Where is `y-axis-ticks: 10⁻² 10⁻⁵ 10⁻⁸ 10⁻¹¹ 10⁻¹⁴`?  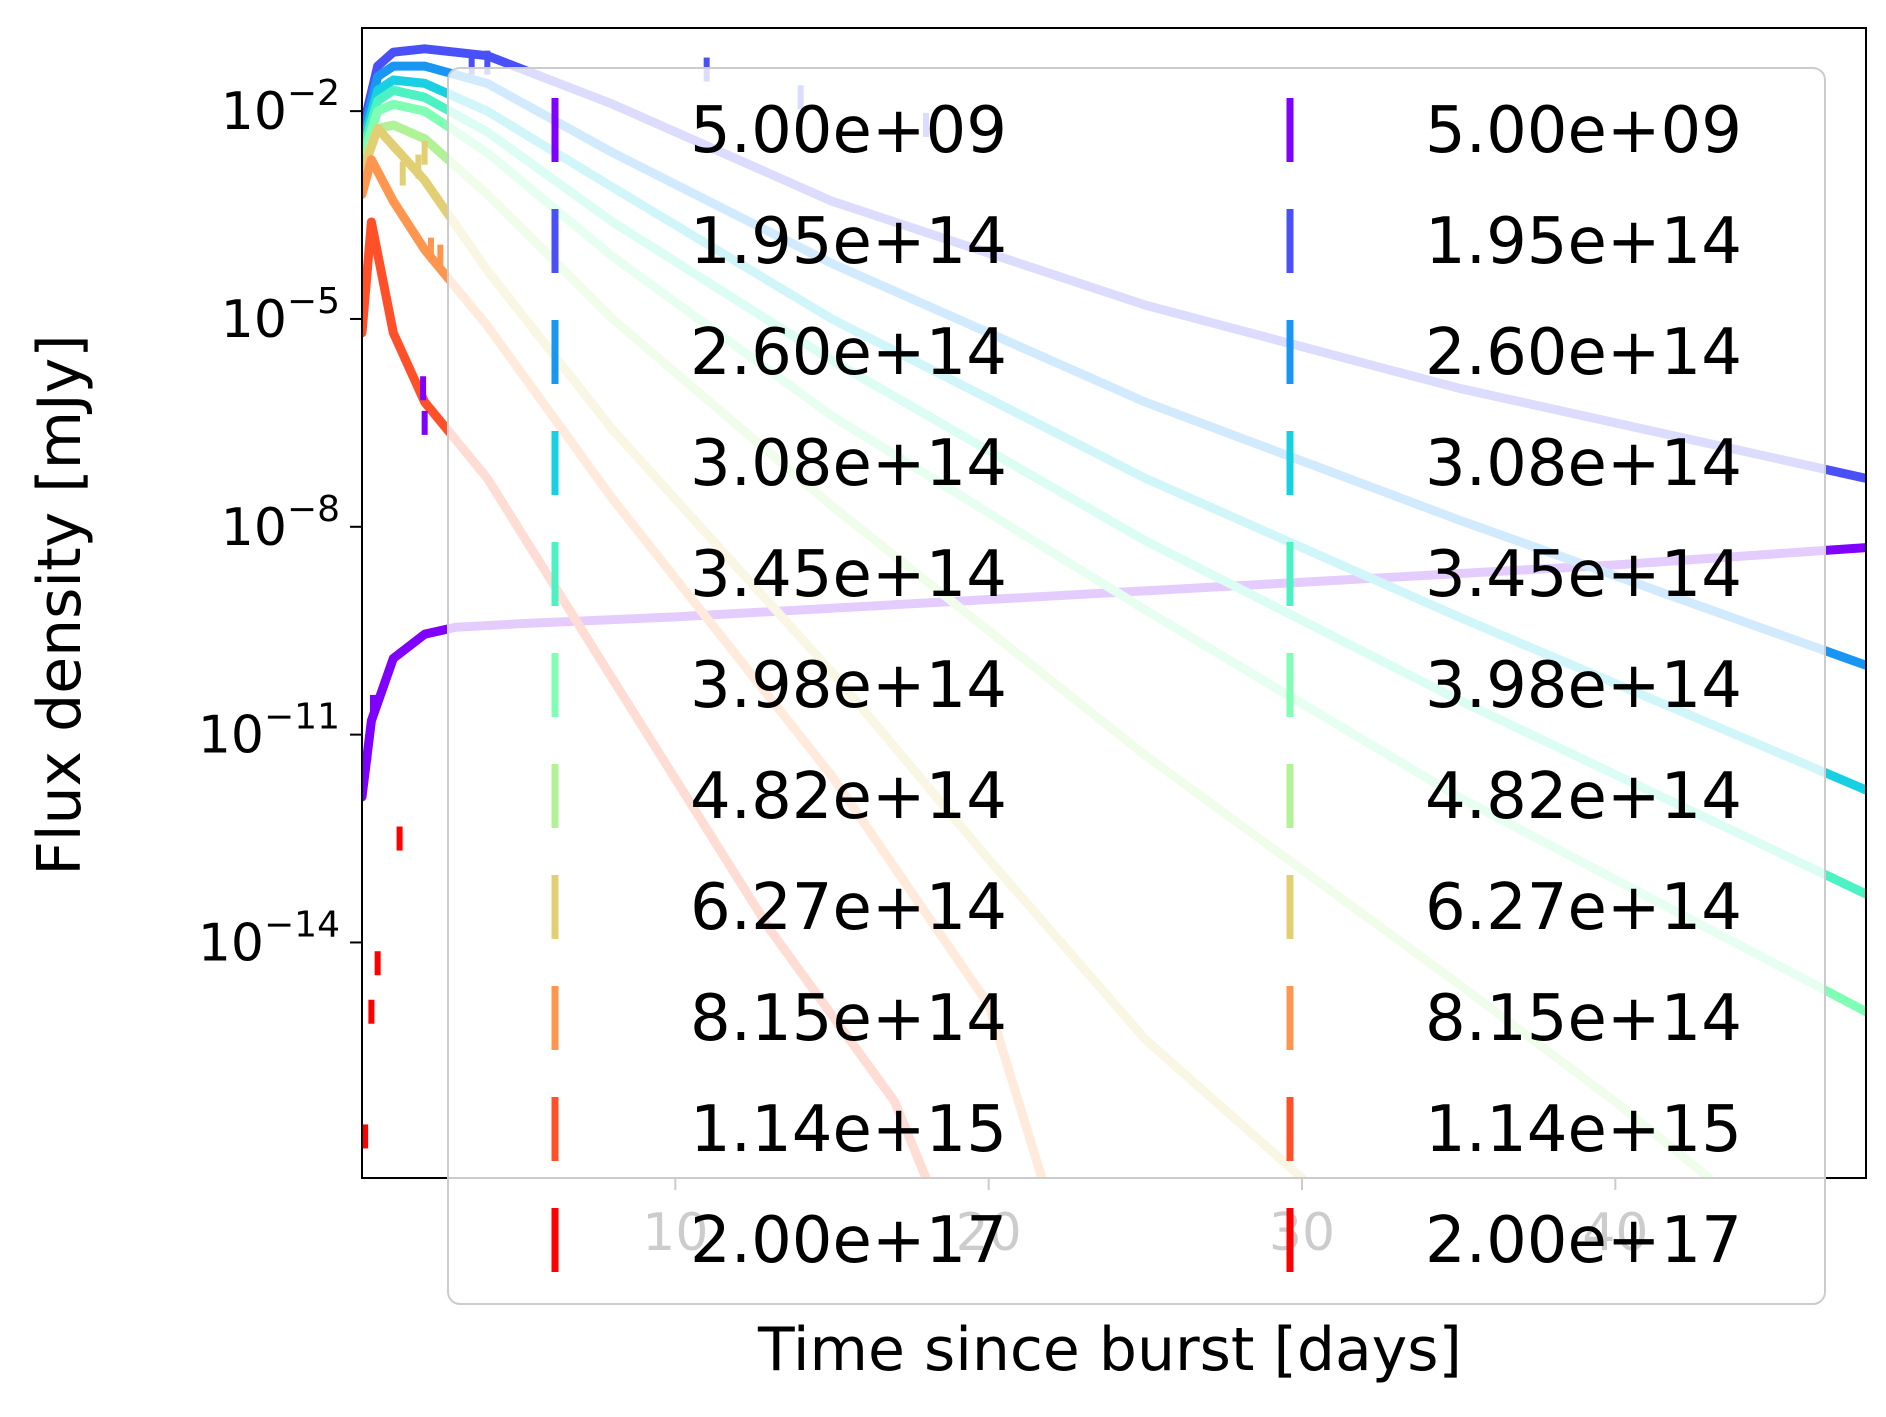
y-axis-ticks: 10⁻² 10⁻⁵ 10⁻⁸ 10⁻¹¹ 10⁻¹⁴ is located at coordinates (280, 523).